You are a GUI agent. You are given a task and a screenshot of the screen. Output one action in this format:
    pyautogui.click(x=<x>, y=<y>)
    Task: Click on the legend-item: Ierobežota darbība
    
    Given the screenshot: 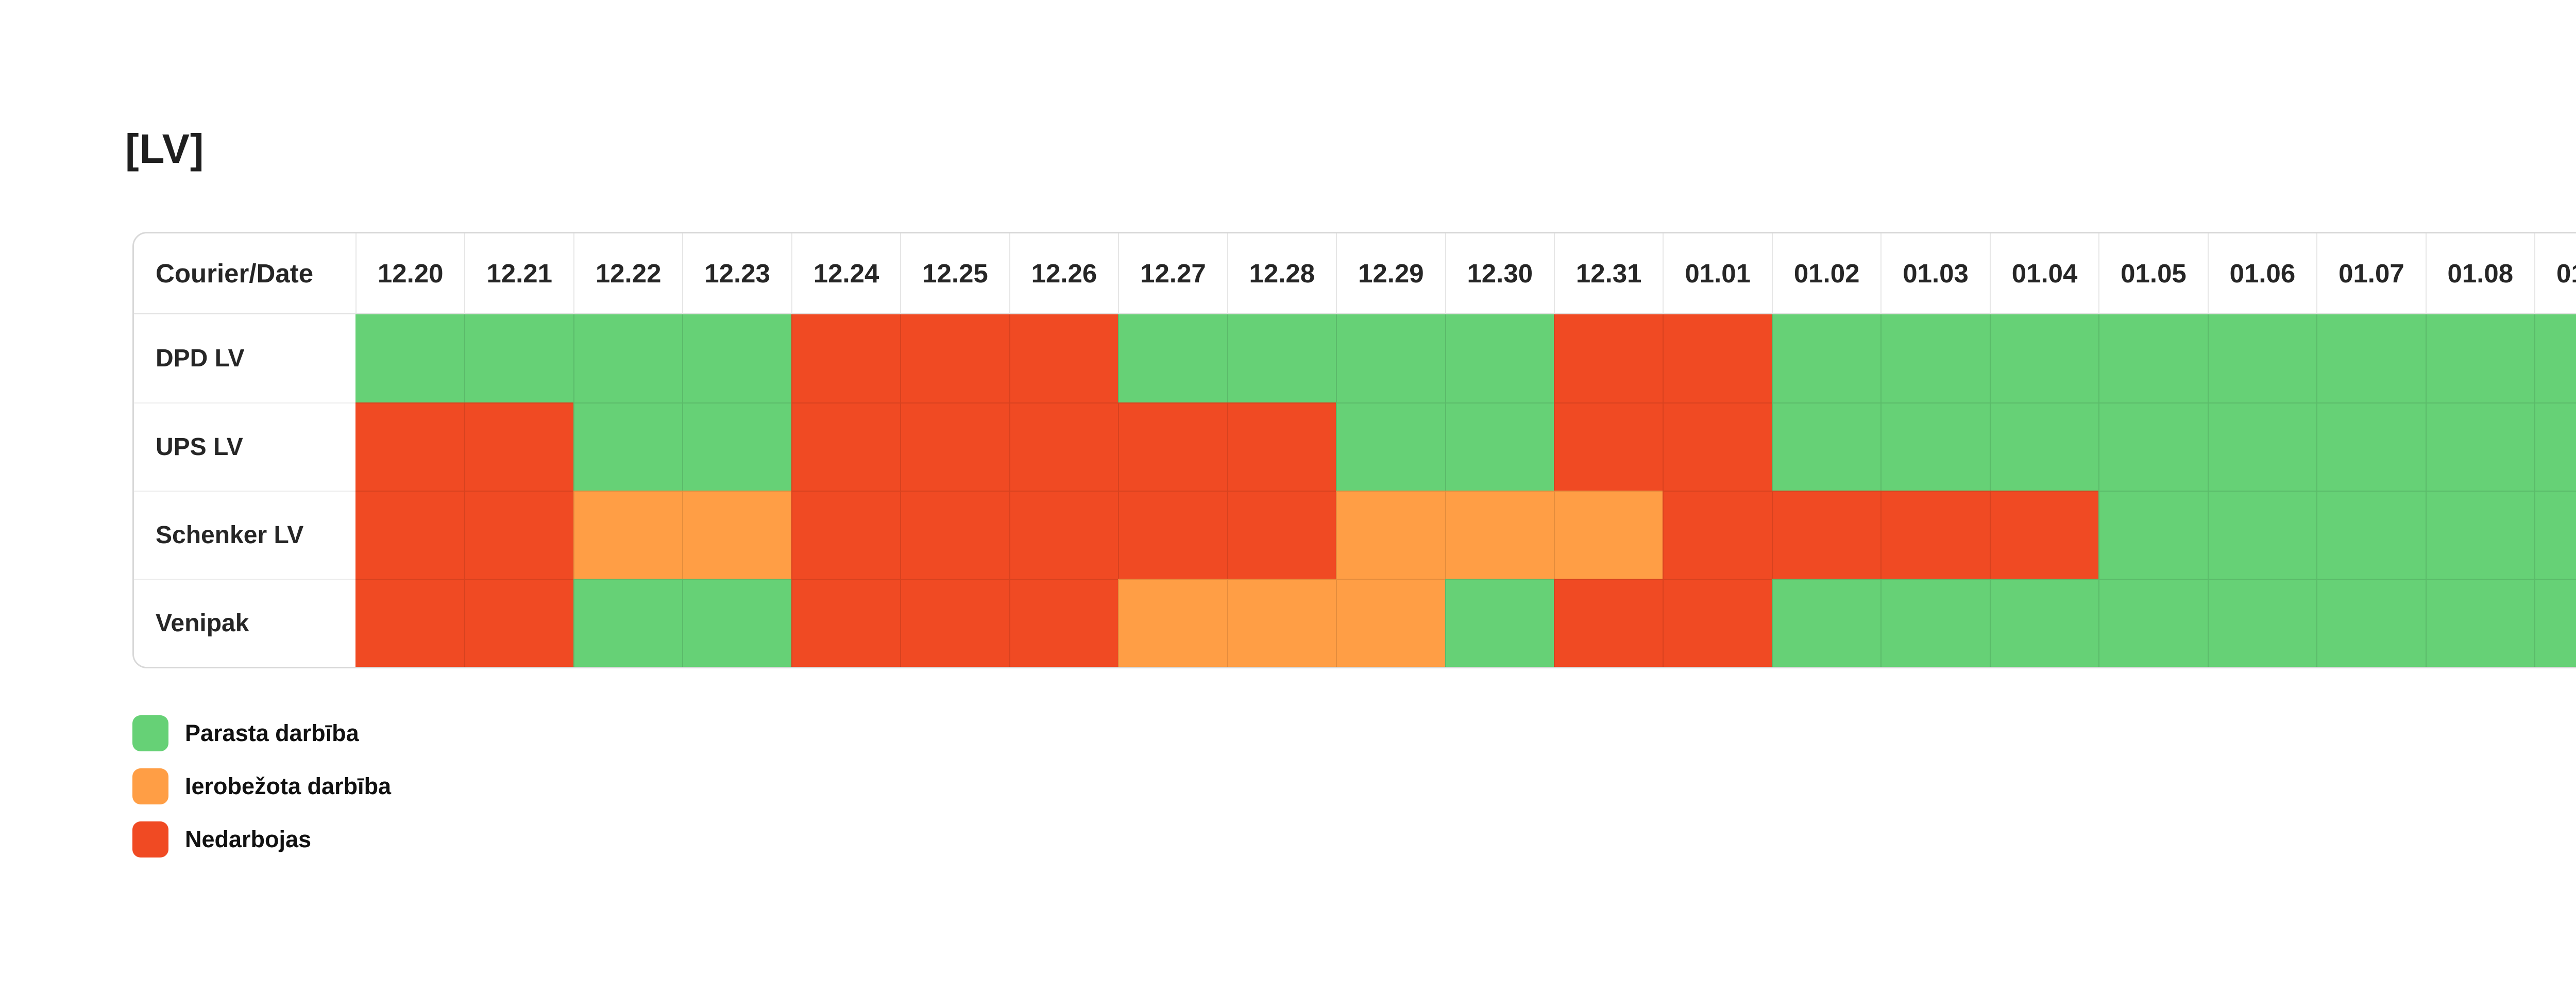 What is the action you would take?
    pyautogui.click(x=261, y=786)
    